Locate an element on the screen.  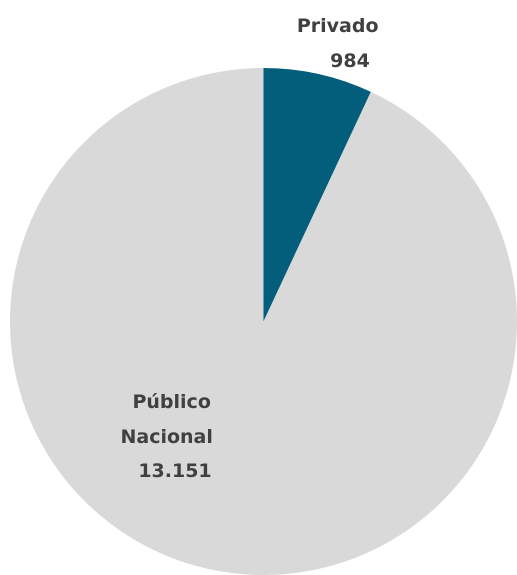
privado-value-label: 984 is located at coordinates (350, 61).